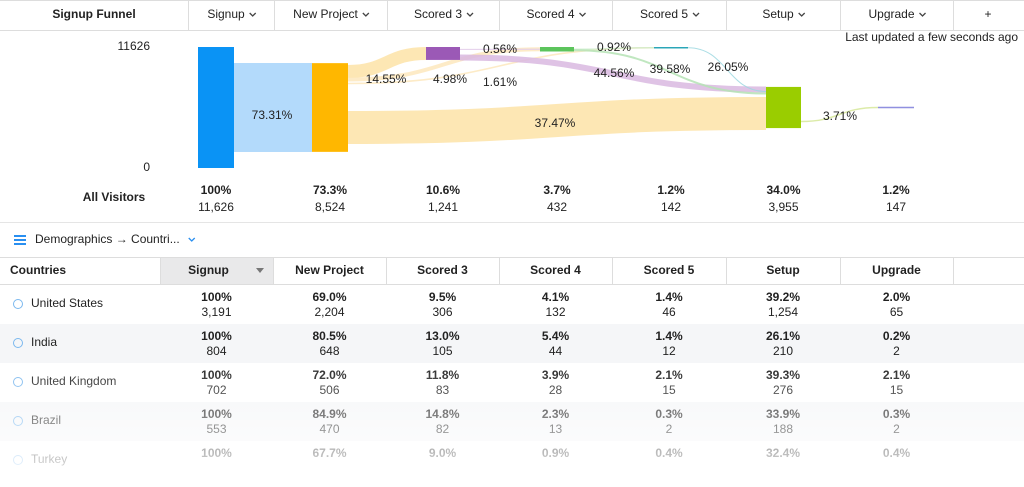  What do you see at coordinates (438, 14) in the screenshot?
I see `step-header: Scored 3` at bounding box center [438, 14].